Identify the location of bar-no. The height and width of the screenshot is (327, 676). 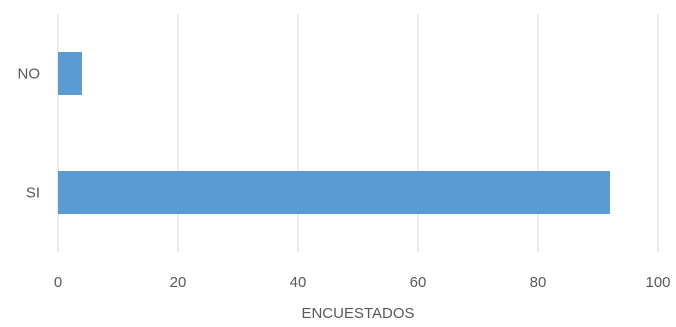
(70, 73).